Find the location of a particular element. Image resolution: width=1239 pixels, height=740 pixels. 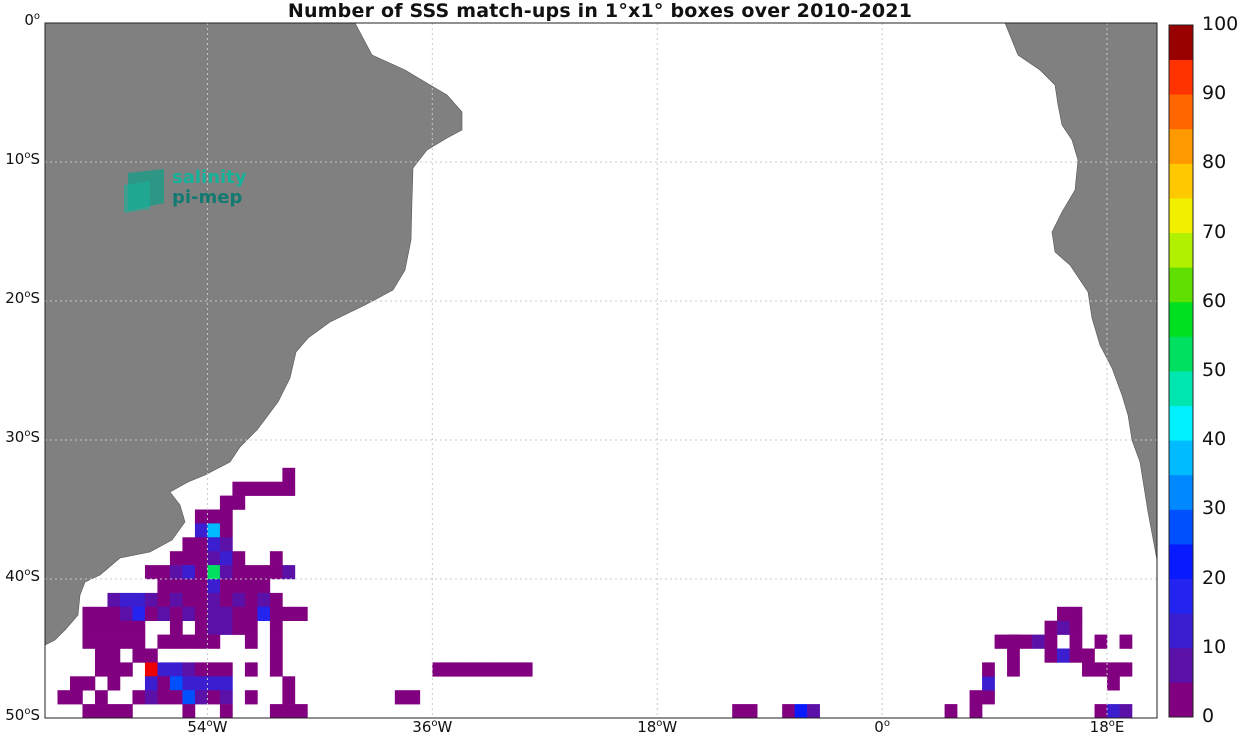

salinity-pi-mep-logo: salinity pi-mep is located at coordinates (190, 190).